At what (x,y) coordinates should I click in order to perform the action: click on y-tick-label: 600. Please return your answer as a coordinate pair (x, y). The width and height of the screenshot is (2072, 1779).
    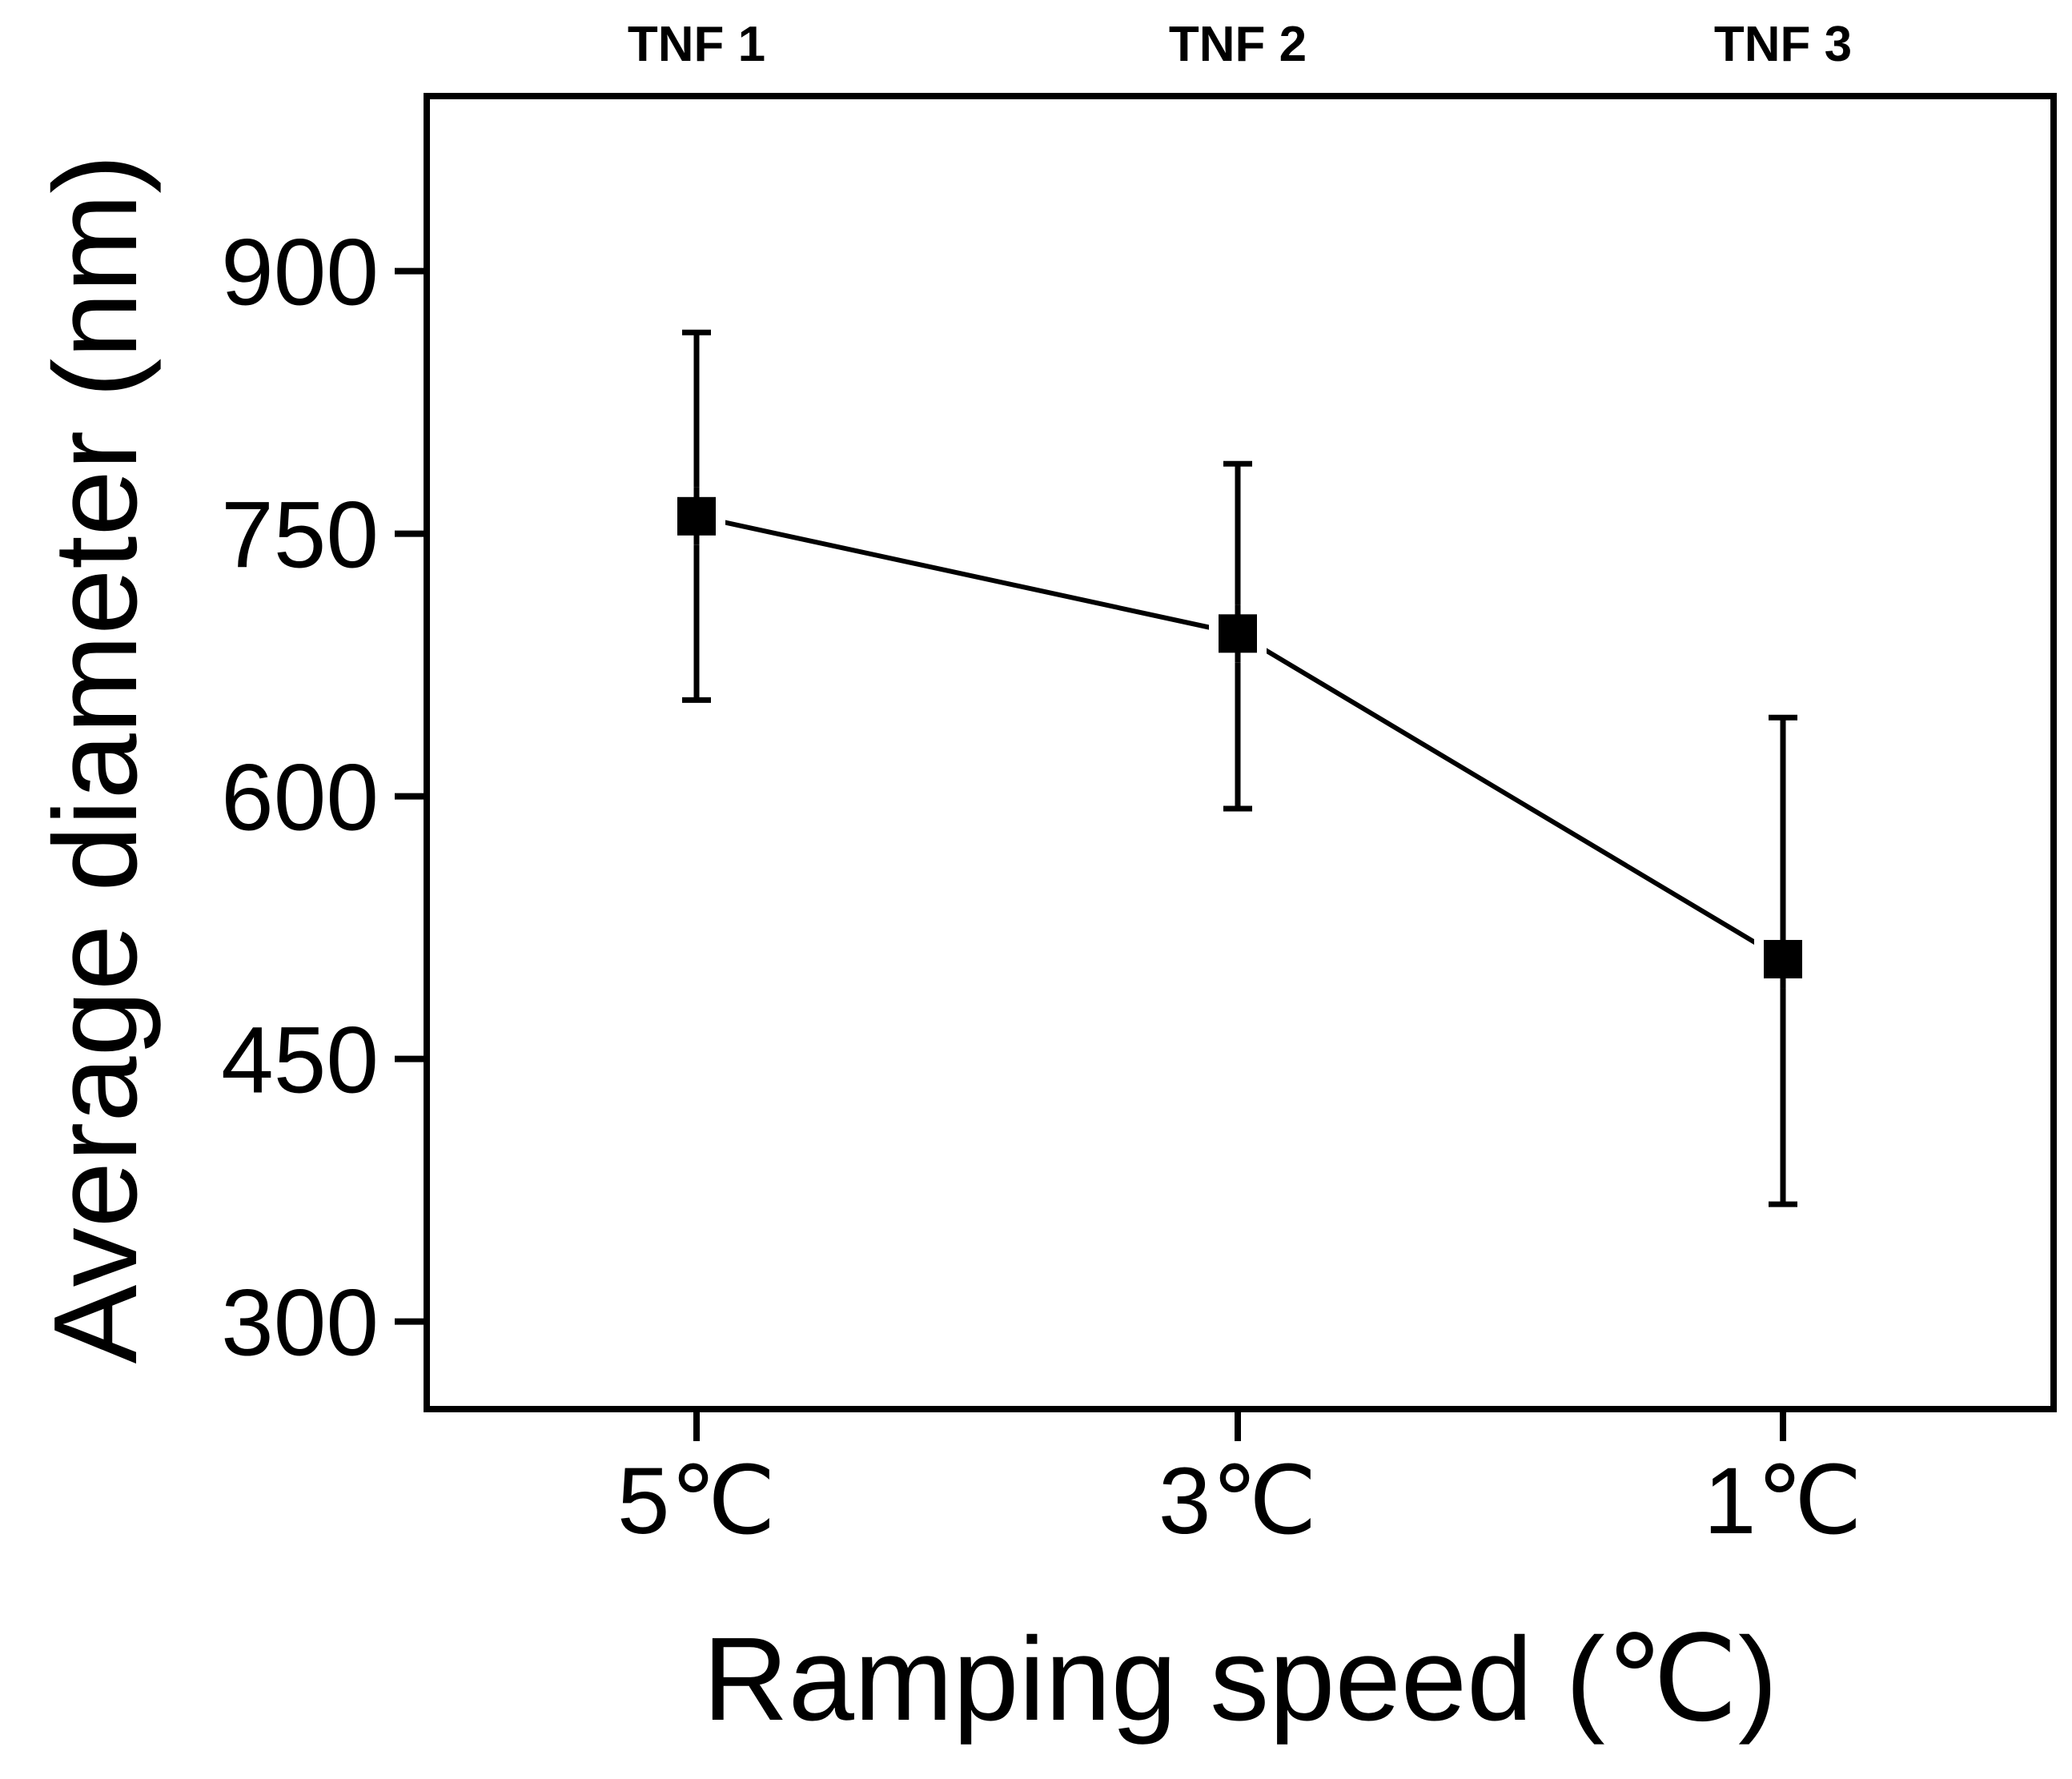
    Looking at the image, I should click on (300, 798).